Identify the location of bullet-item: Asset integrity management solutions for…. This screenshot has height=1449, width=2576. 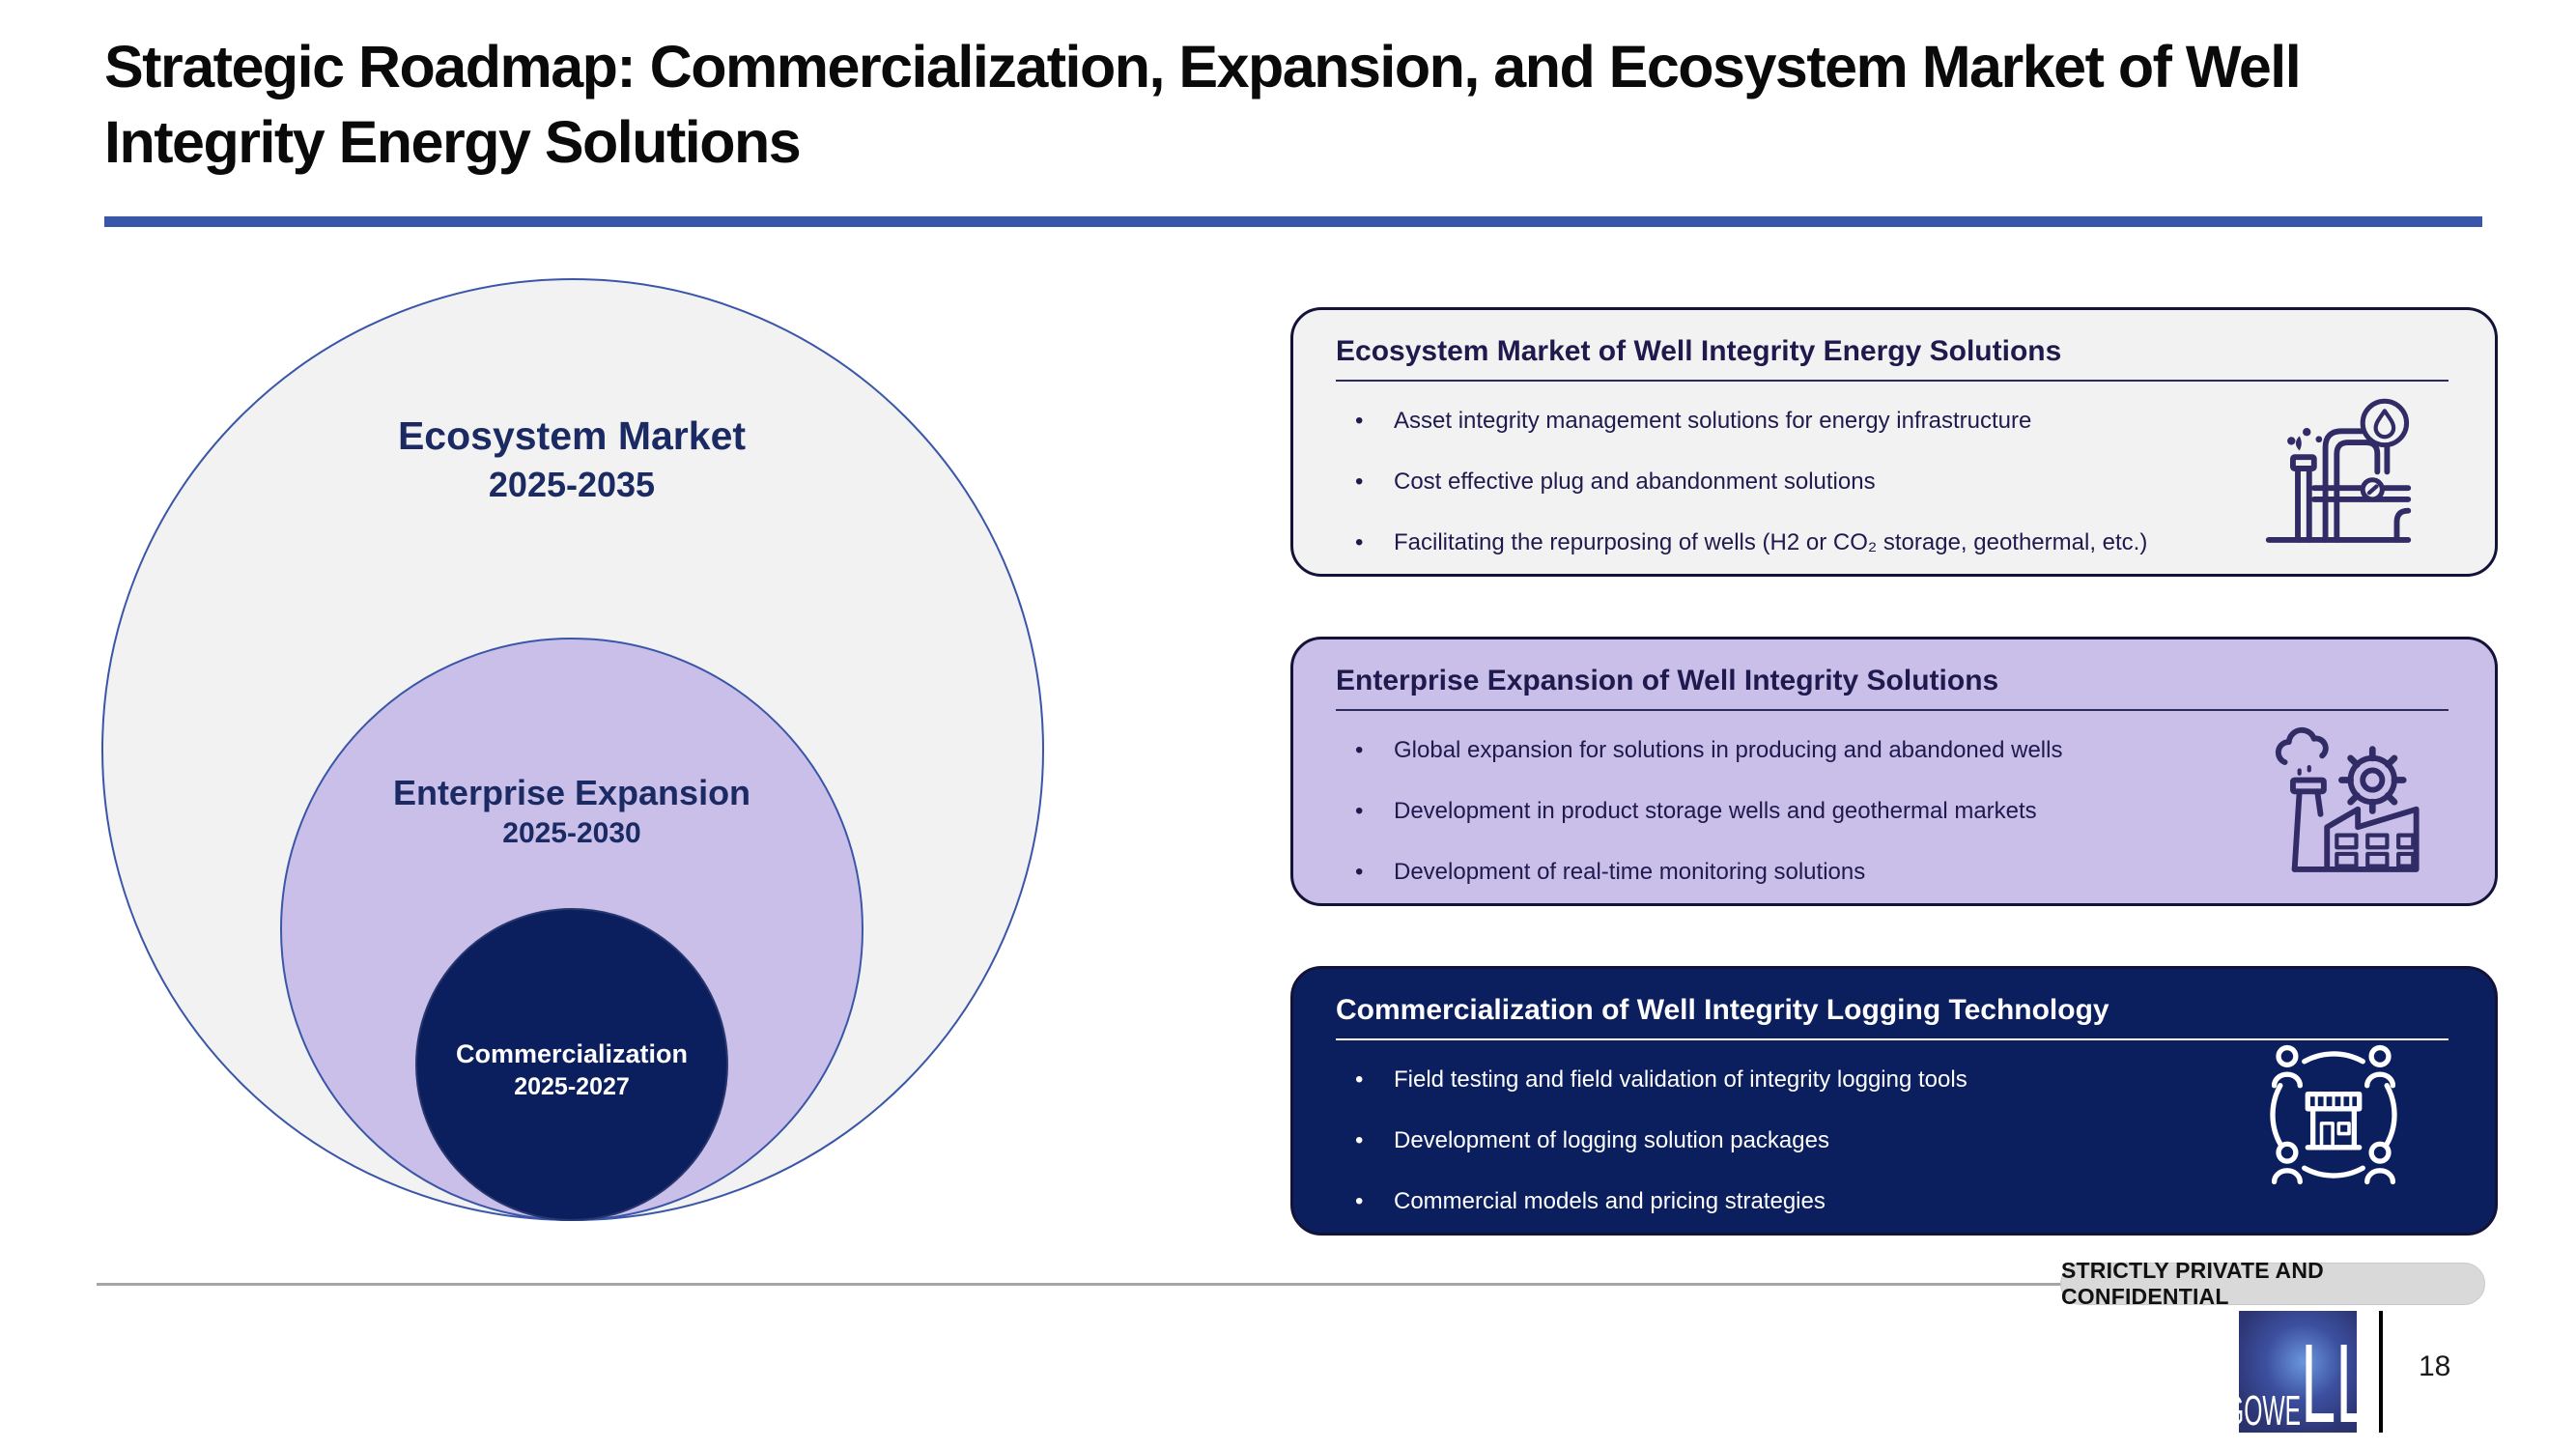
(1819, 421).